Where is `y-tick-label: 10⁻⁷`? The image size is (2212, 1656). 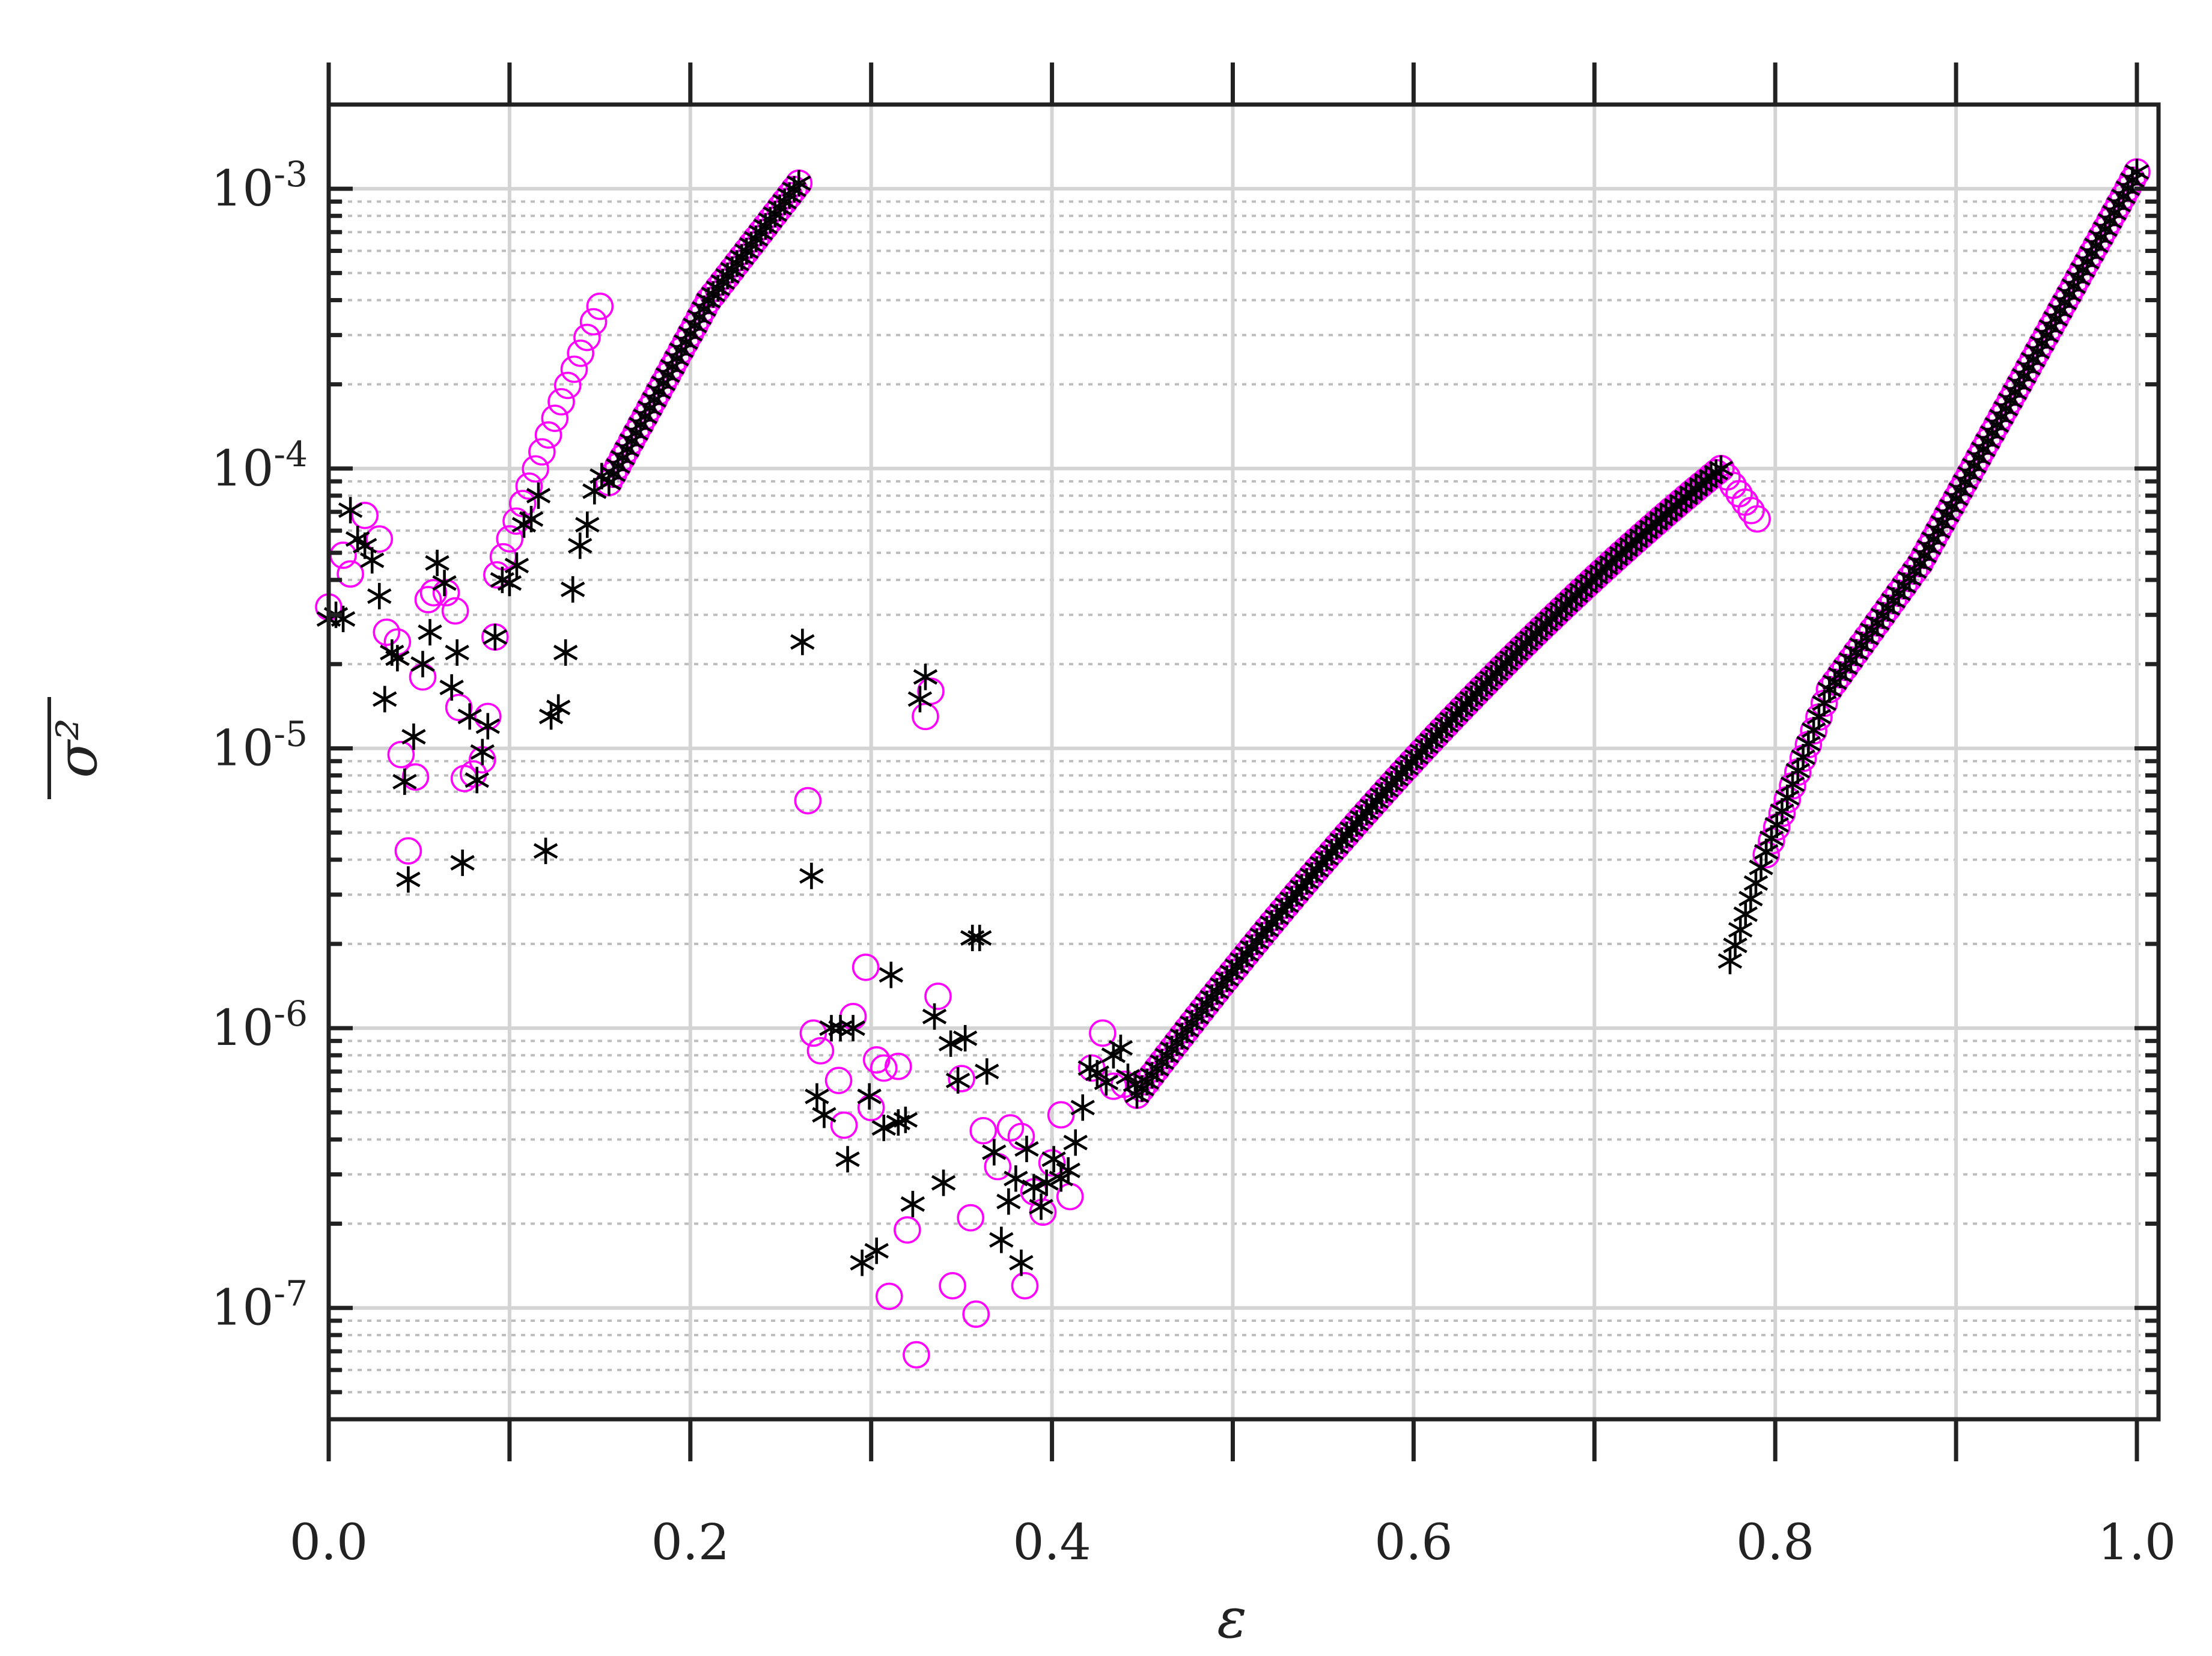
y-tick-label: 10⁻⁷ is located at coordinates (259, 1305).